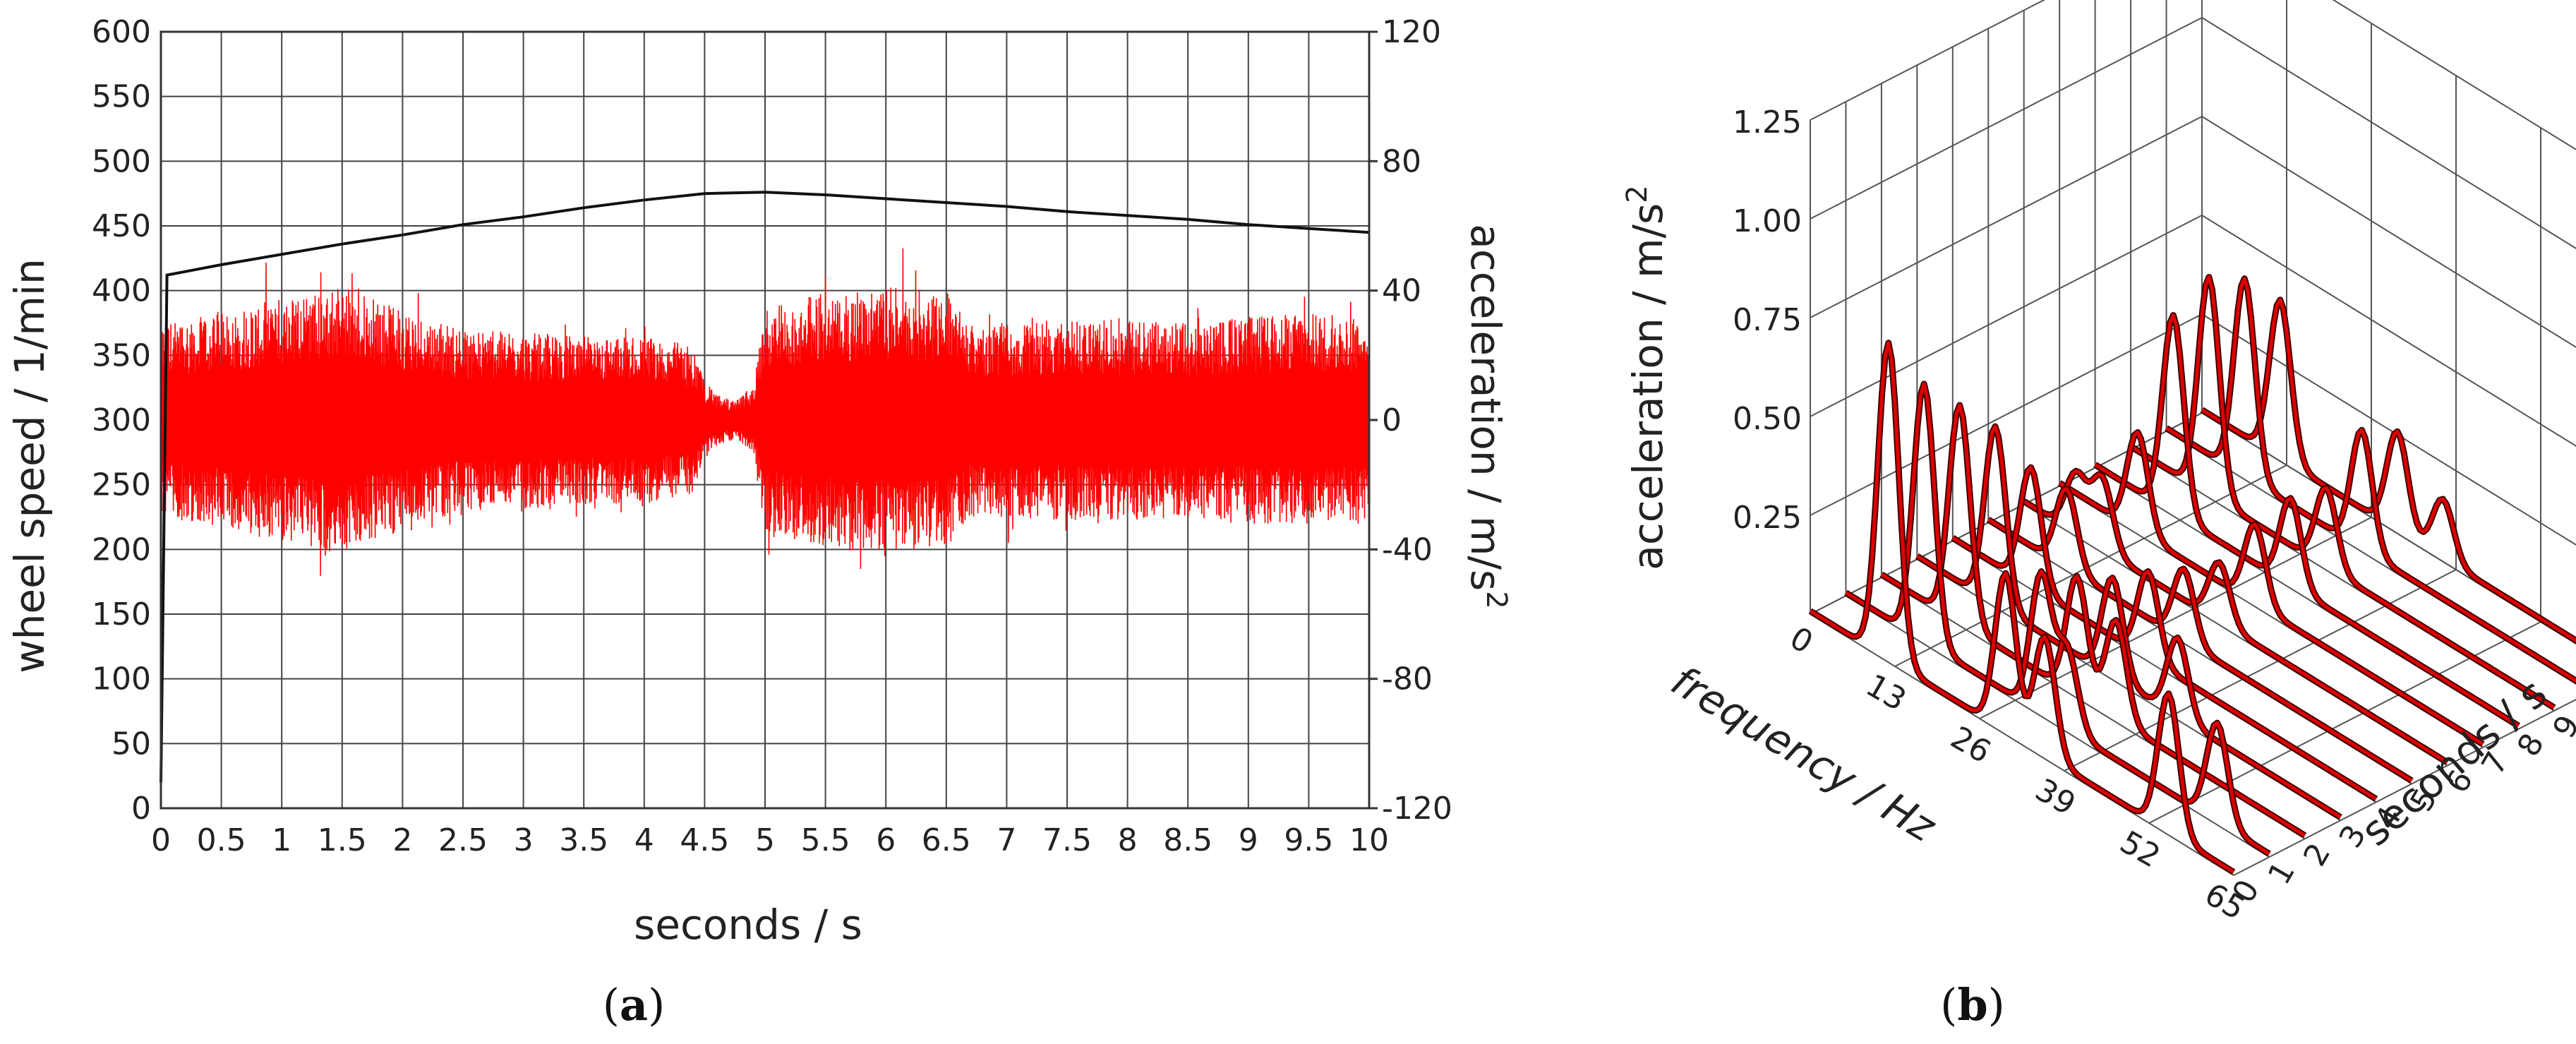 Image resolution: width=2576 pixels, height=1044 pixels. What do you see at coordinates (886, 840) in the screenshot?
I see `x-tick-label: 6` at bounding box center [886, 840].